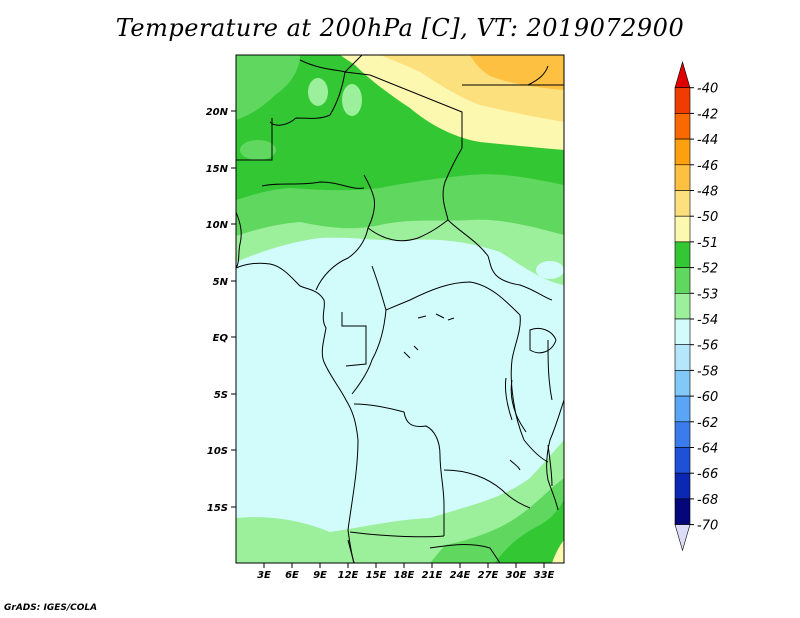  I want to click on lat-tick-label: 5N, so click(221, 282).